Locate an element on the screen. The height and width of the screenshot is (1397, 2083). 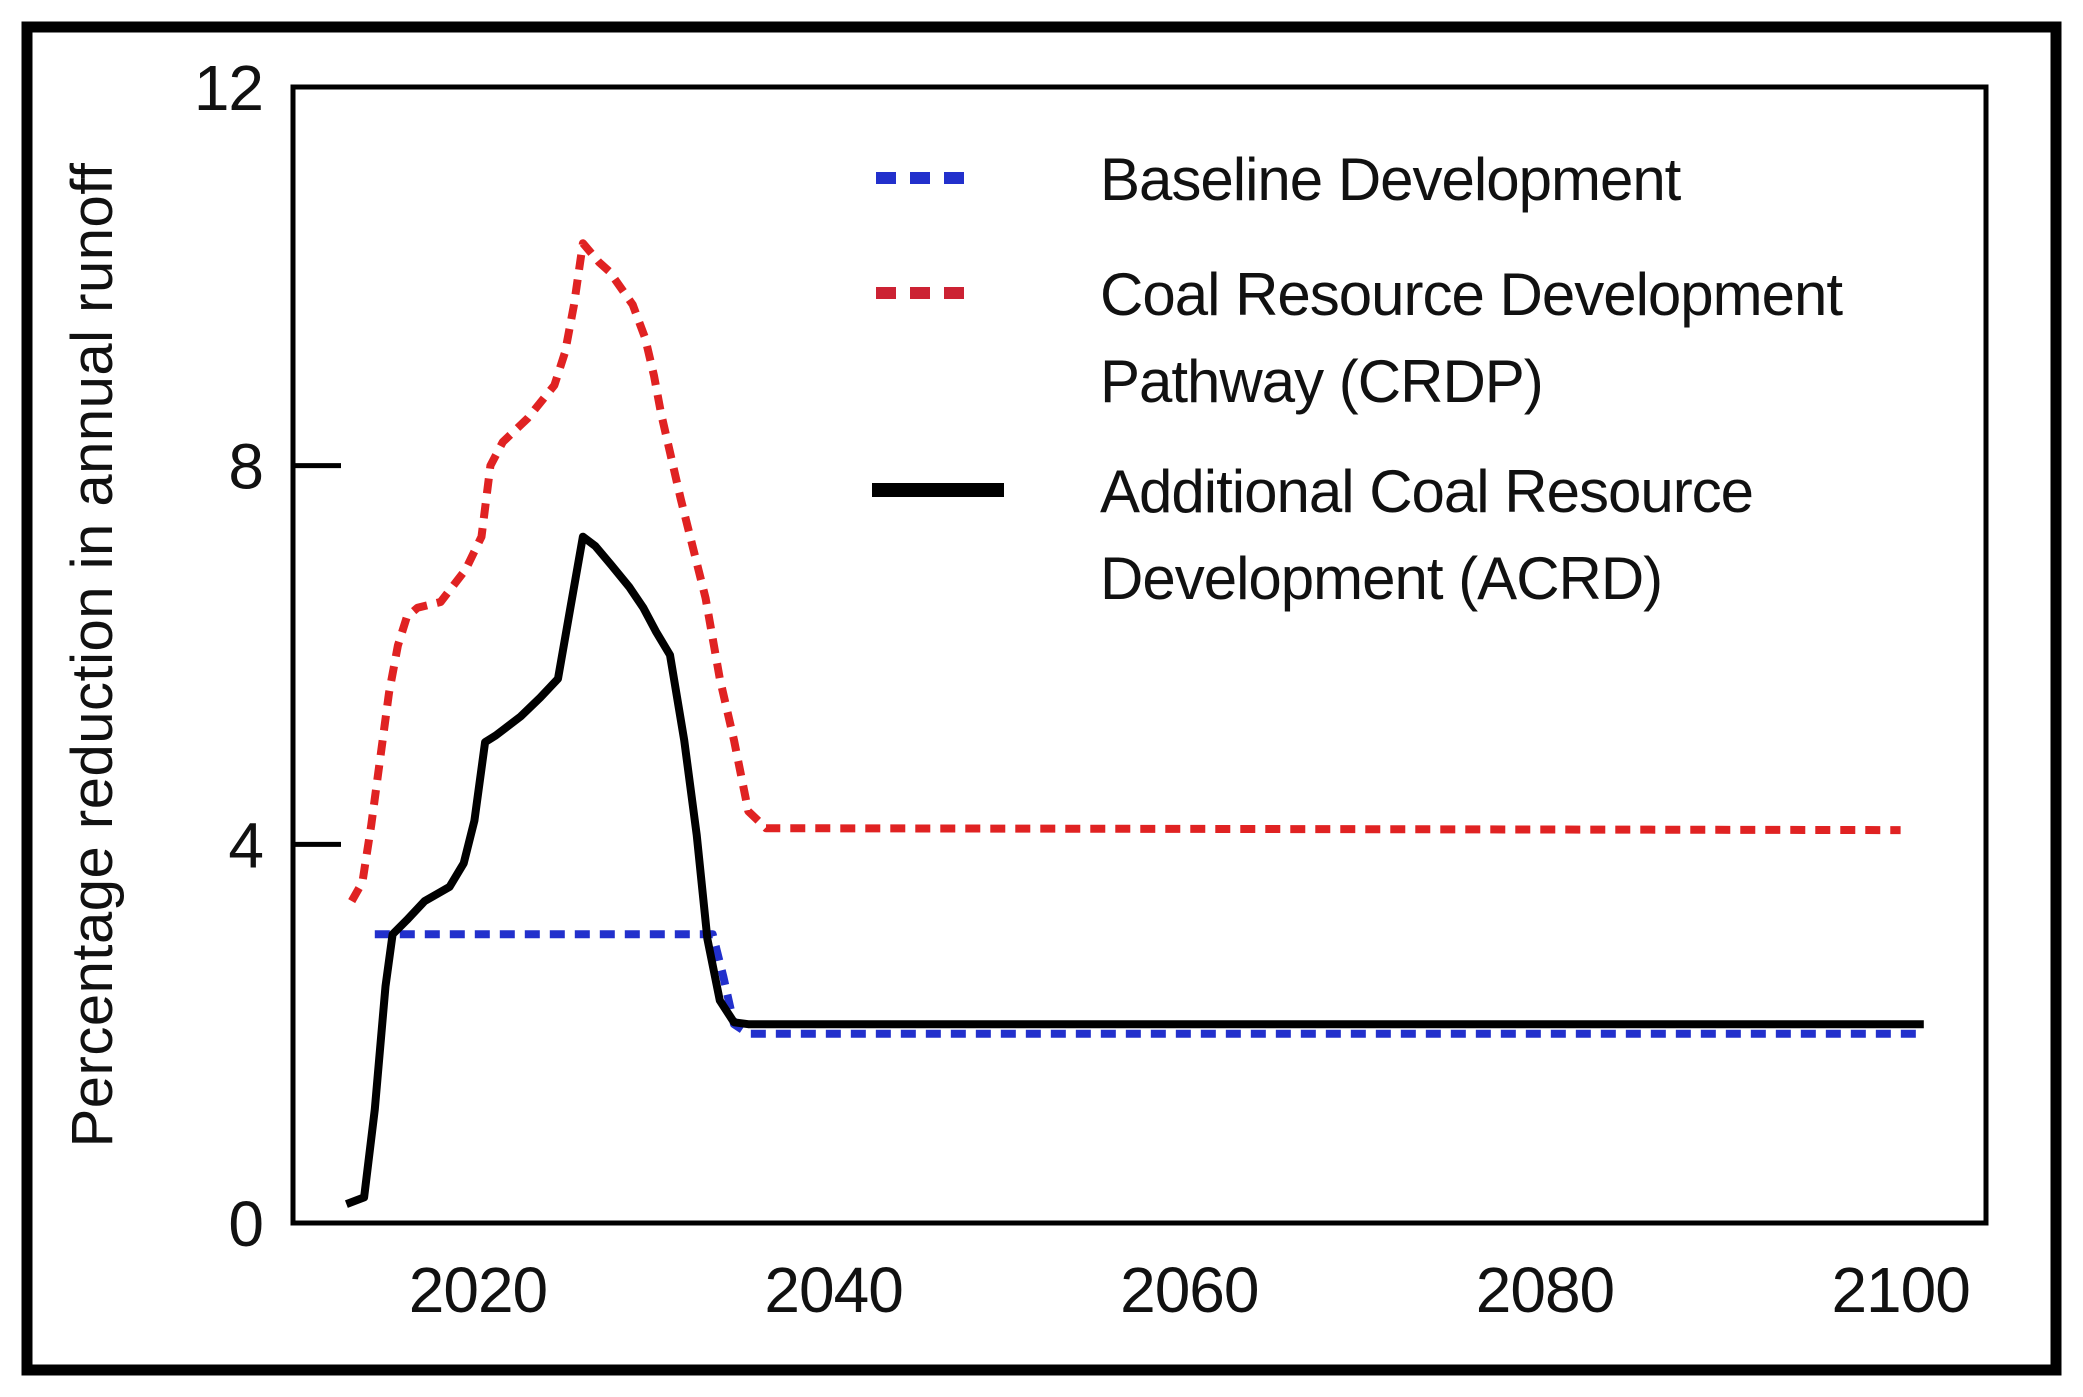
y-axis-ticks: 0 4 8 12 is located at coordinates (267, 656).